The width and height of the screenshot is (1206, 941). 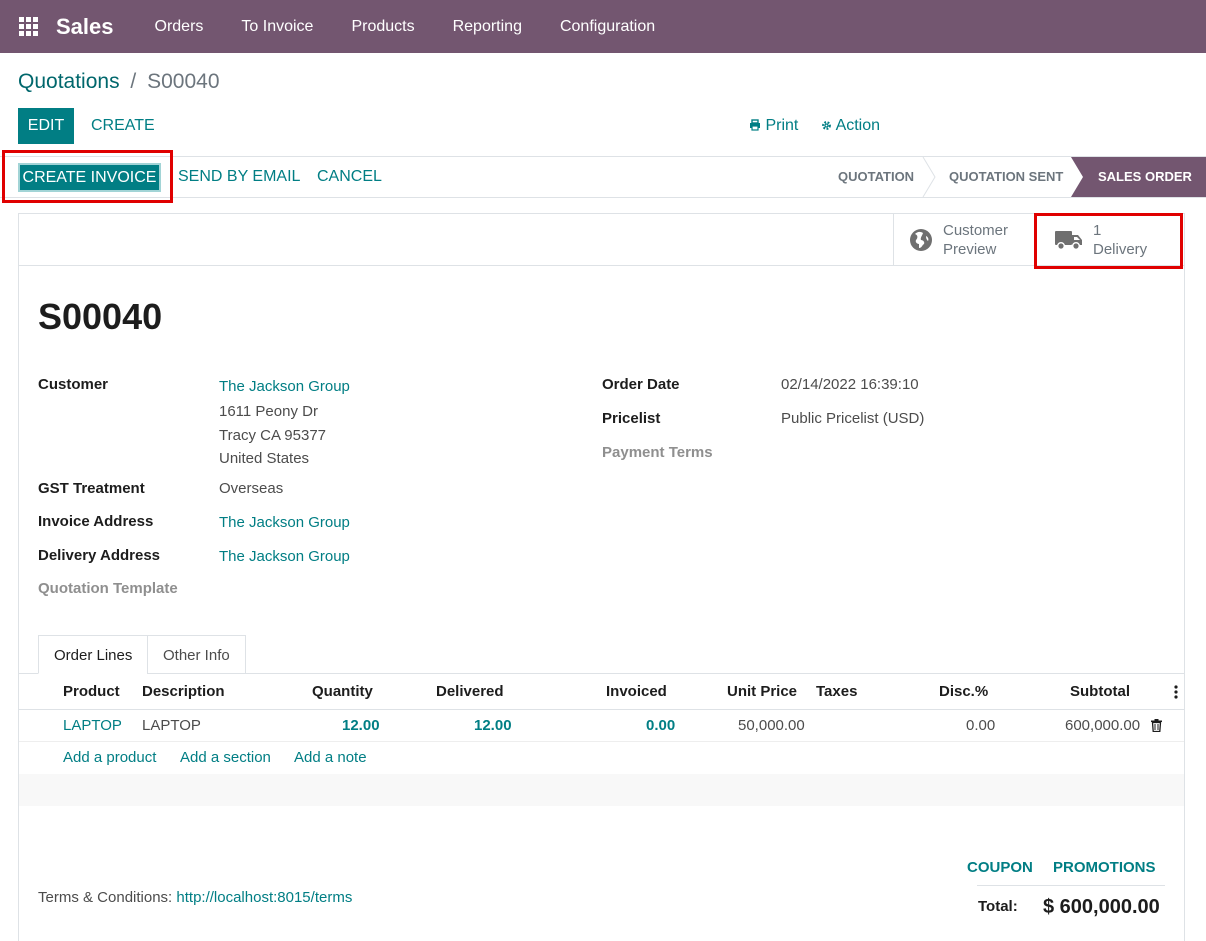 What do you see at coordinates (100, 316) in the screenshot?
I see `record-title: S00040` at bounding box center [100, 316].